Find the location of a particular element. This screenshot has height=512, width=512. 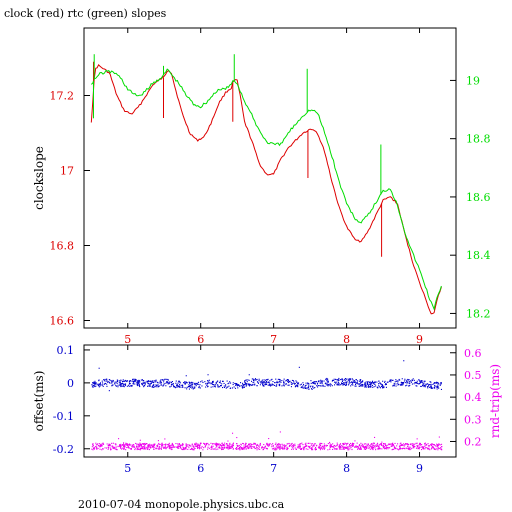

y2-tick-label: 0.5 is located at coordinates (473, 375).